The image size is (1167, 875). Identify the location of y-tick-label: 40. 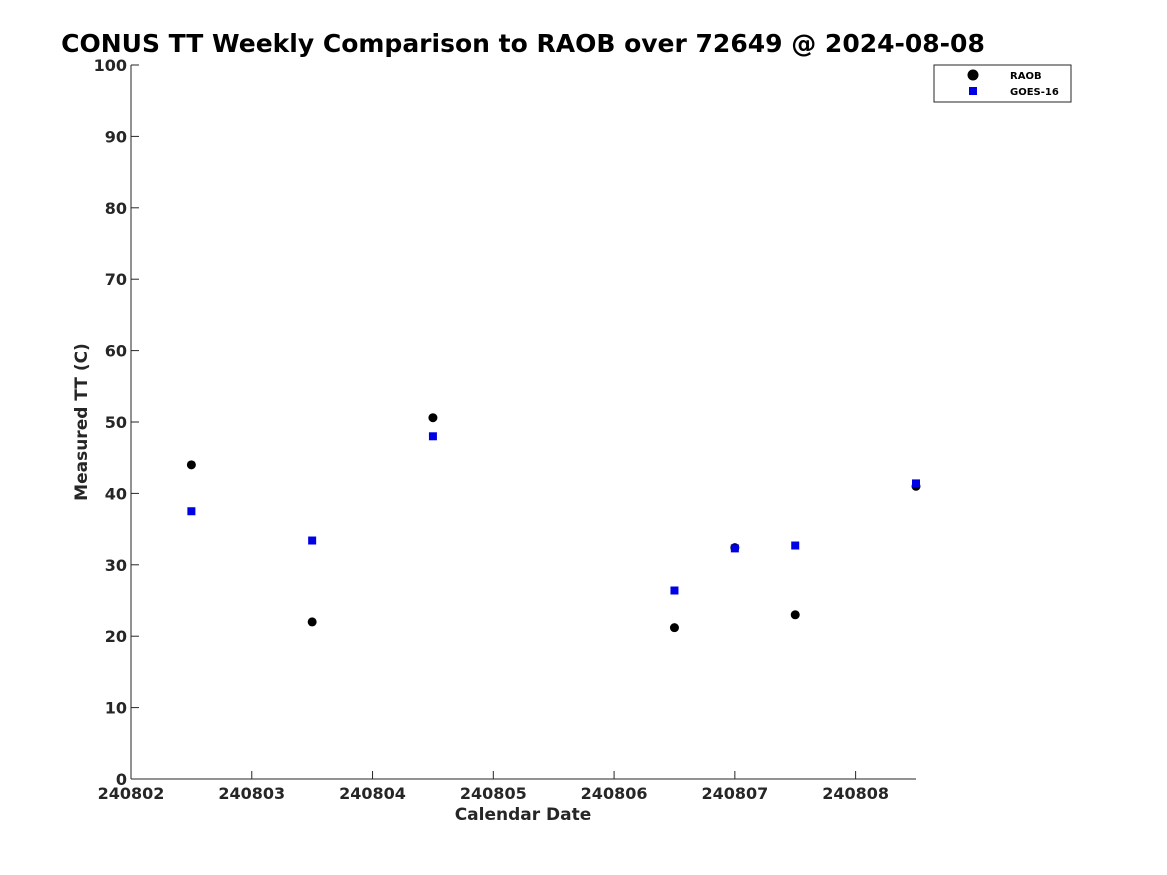
(116, 493).